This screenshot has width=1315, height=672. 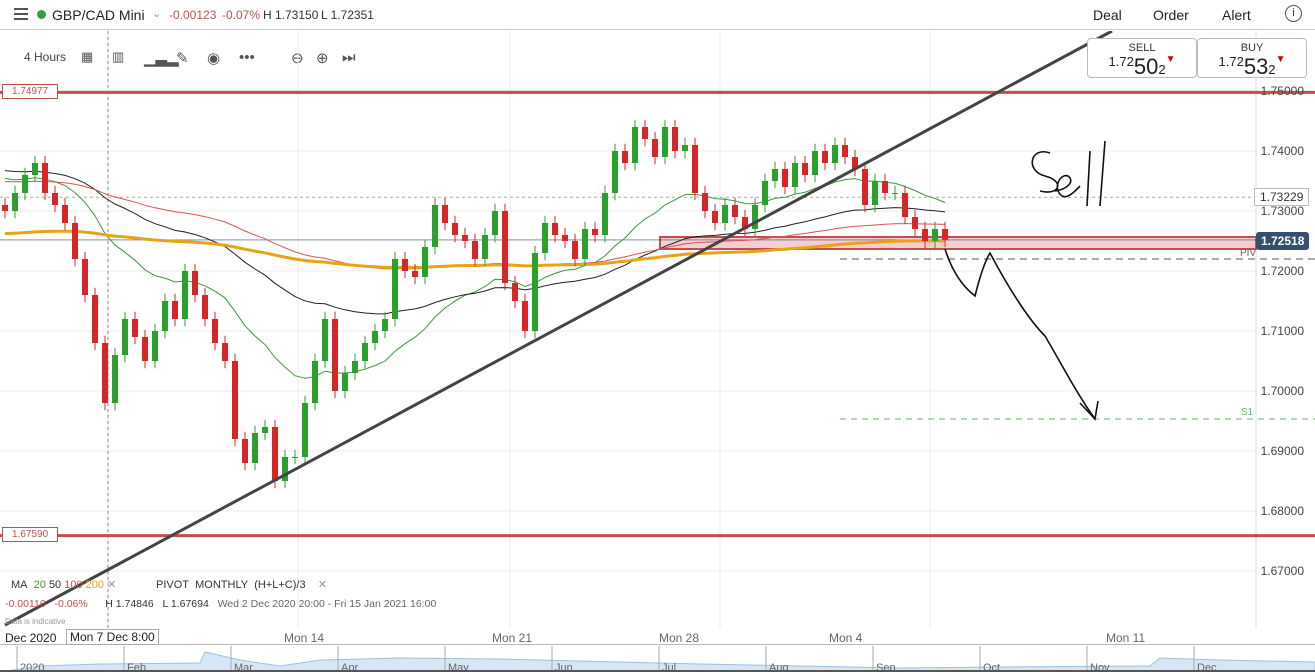 What do you see at coordinates (657, 671) in the screenshot?
I see `navigator-scrollbar` at bounding box center [657, 671].